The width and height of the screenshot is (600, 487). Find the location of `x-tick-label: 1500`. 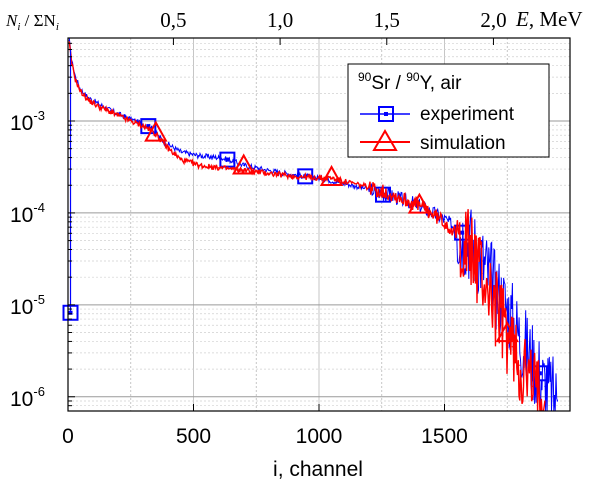

x-tick-label: 1500 is located at coordinates (444, 436).